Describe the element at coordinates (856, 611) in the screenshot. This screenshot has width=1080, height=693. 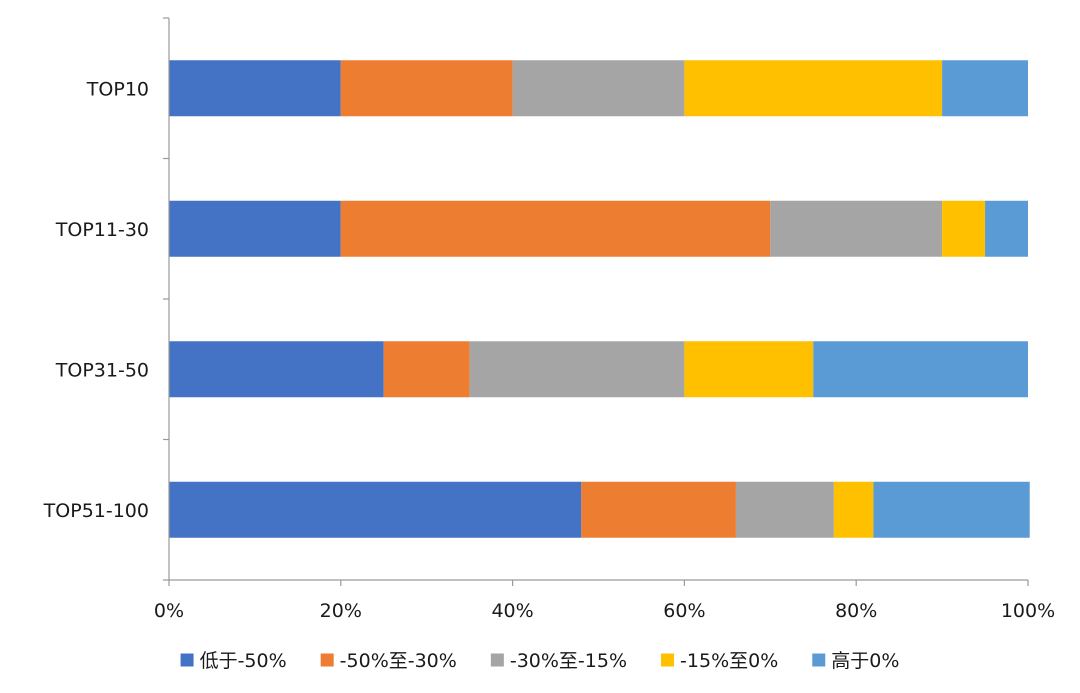
I see `x-tick-label: 80%` at that location.